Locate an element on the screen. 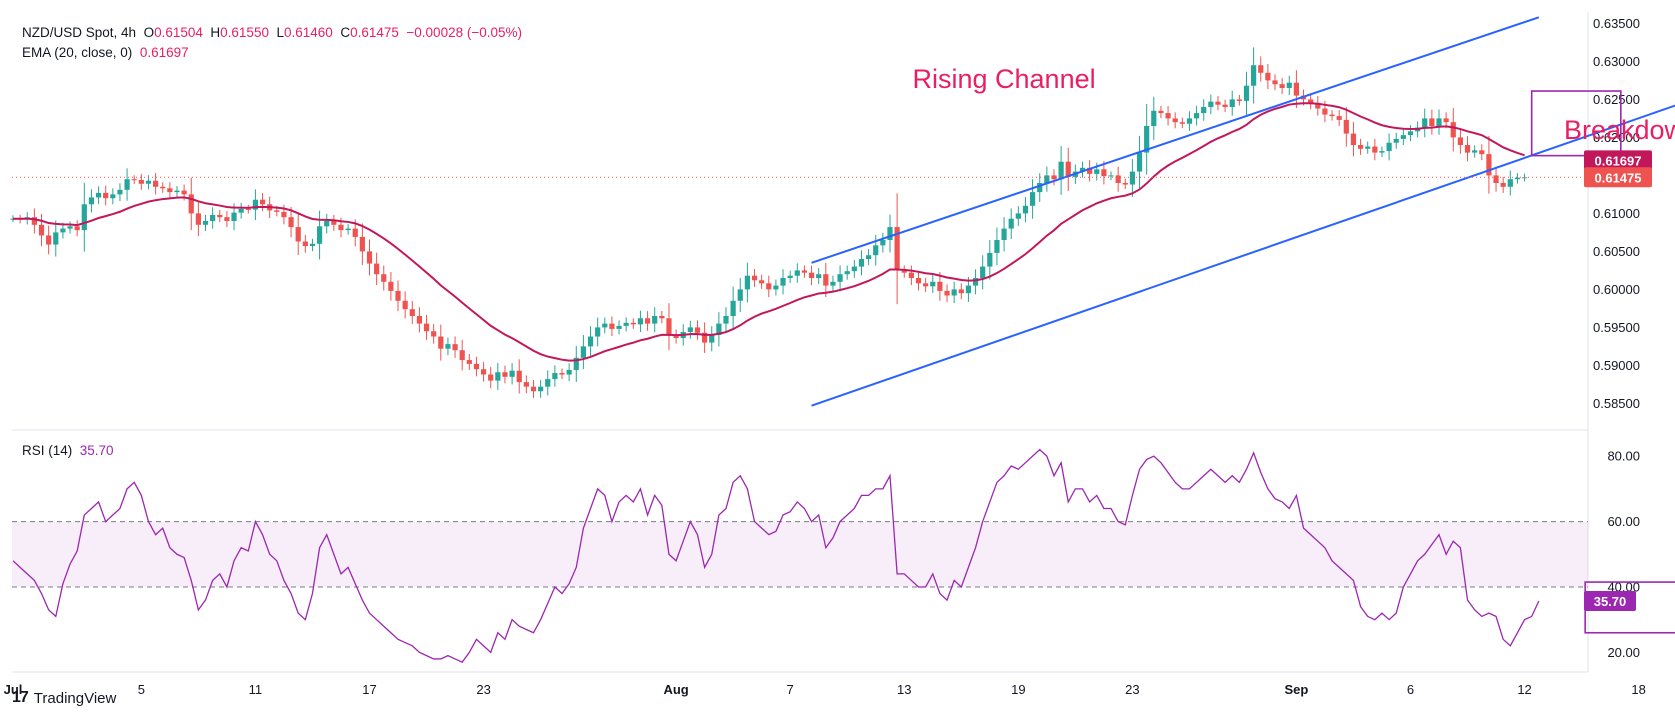  time-tick-label: Sep is located at coordinates (1296, 689).